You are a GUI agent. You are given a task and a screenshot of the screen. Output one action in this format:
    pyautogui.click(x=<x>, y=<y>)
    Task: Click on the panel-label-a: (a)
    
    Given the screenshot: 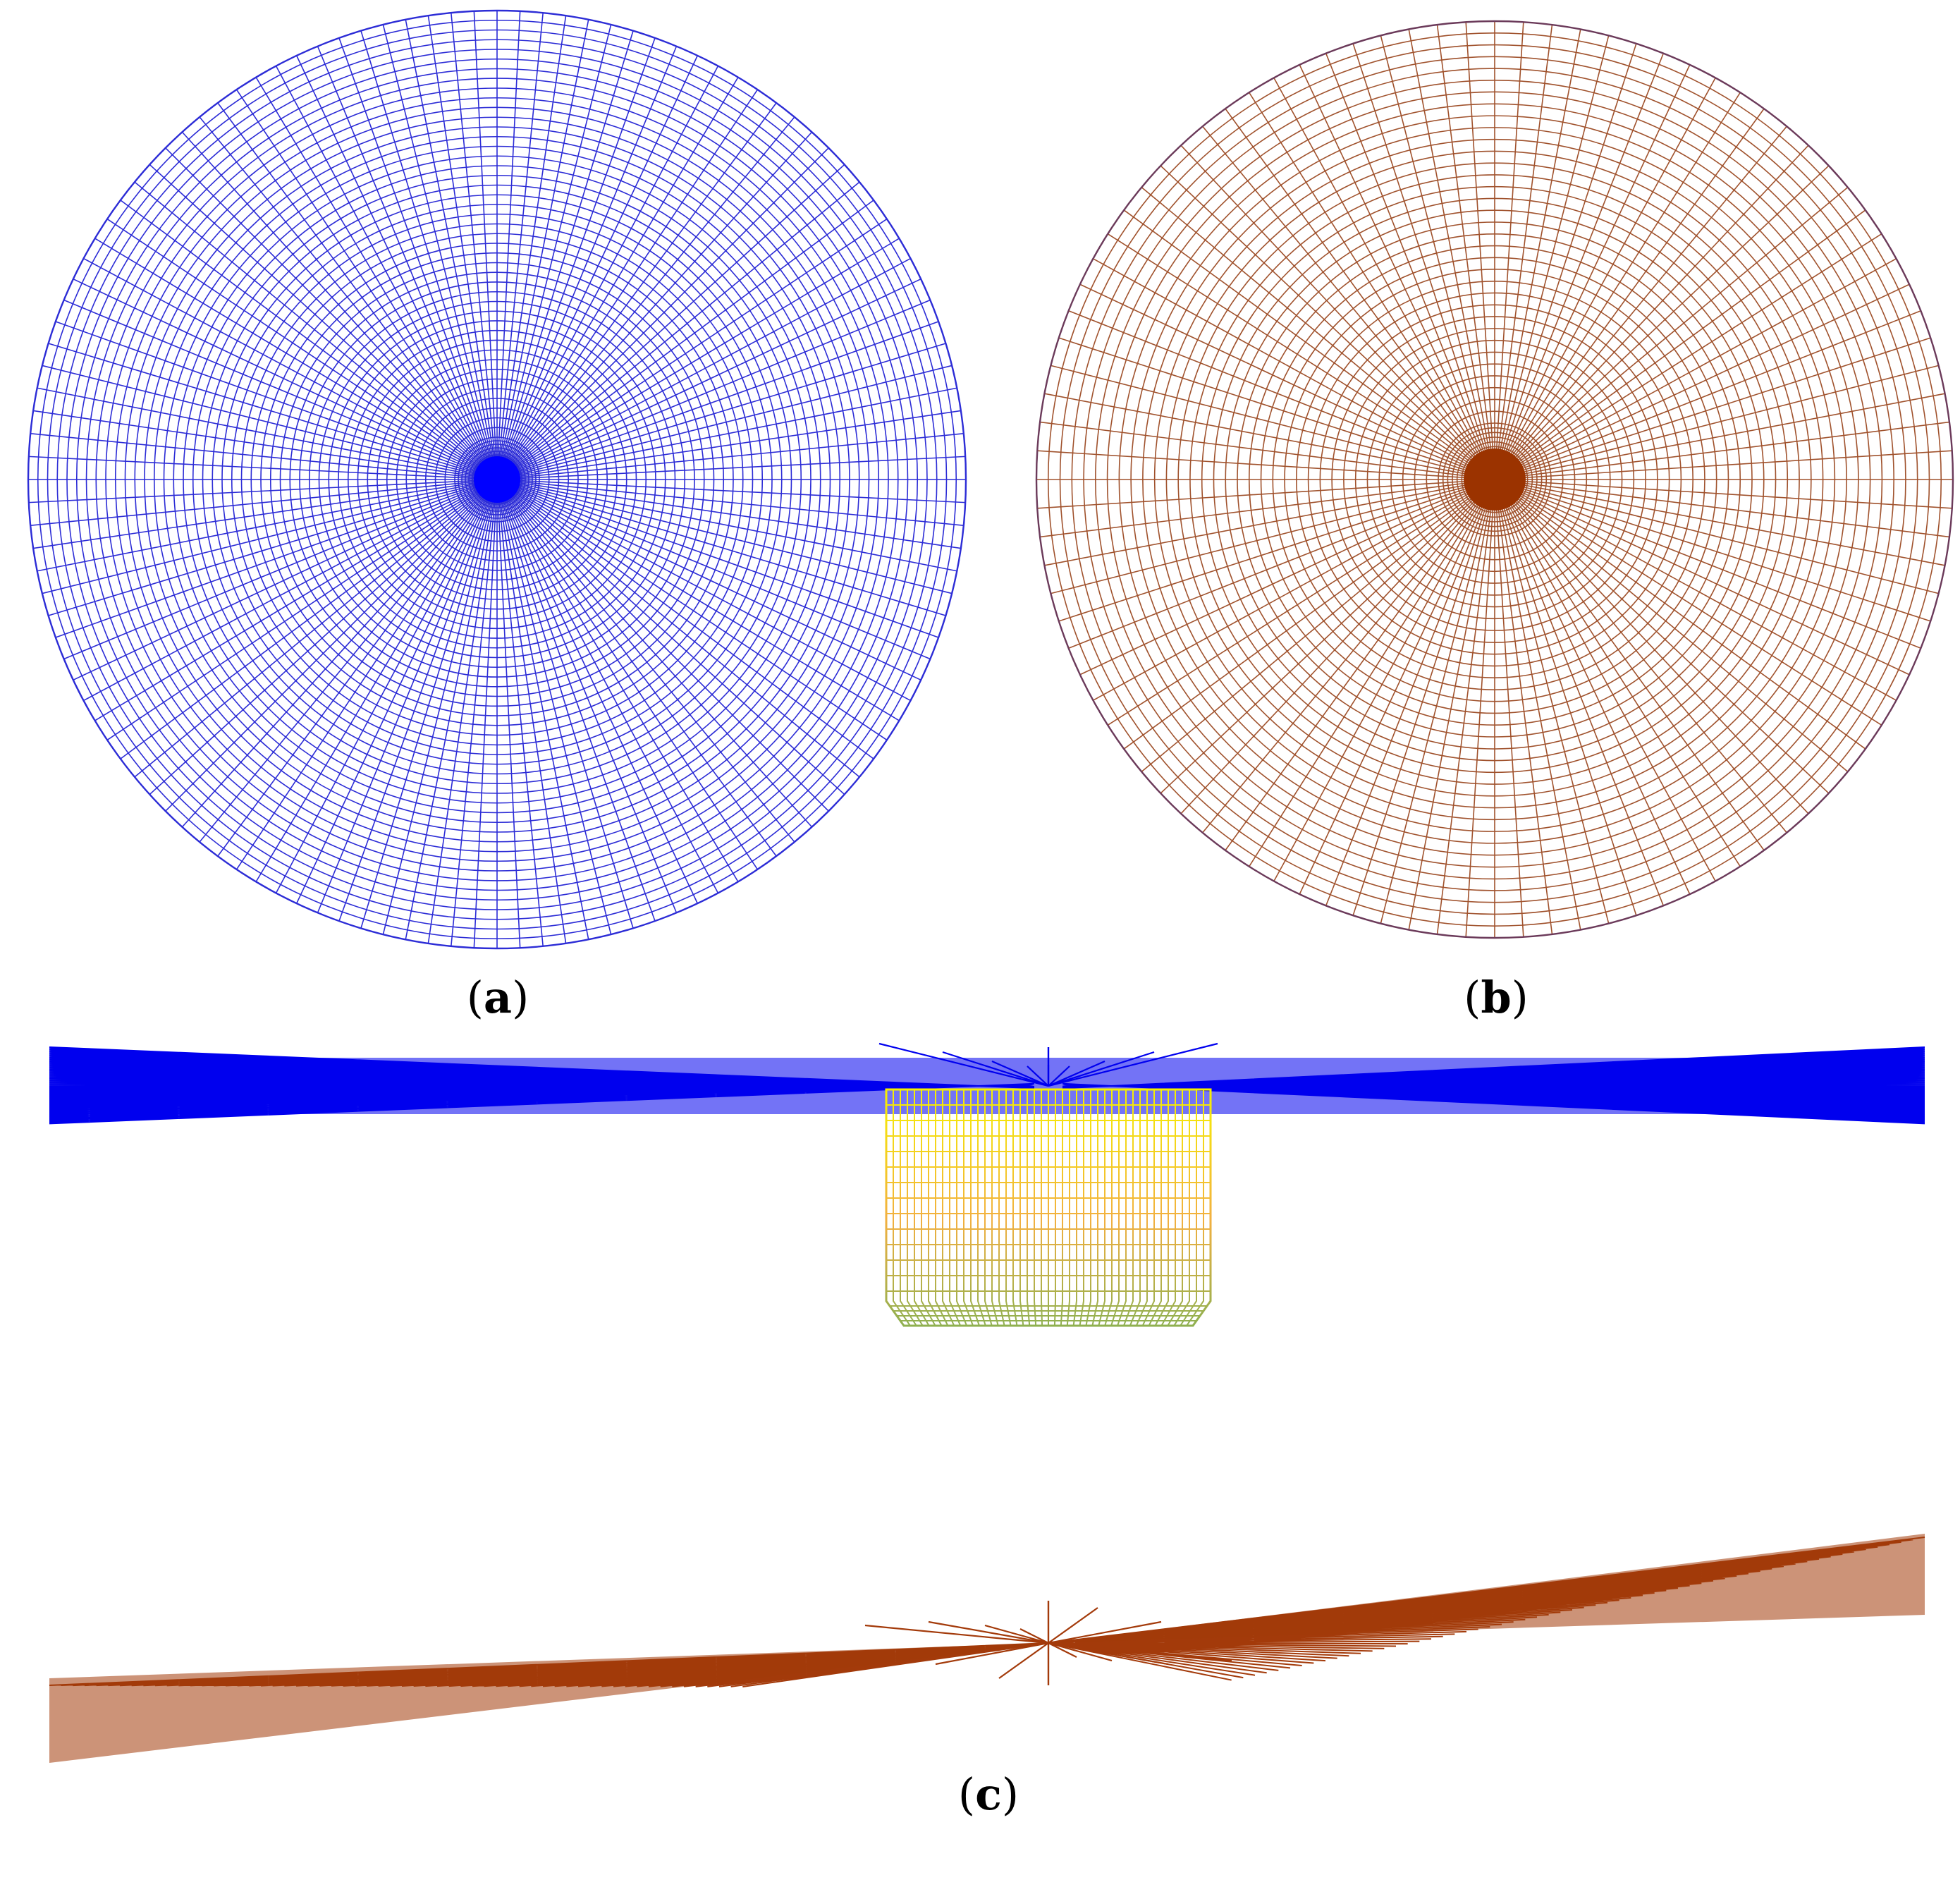 What is the action you would take?
    pyautogui.click(x=497, y=997)
    